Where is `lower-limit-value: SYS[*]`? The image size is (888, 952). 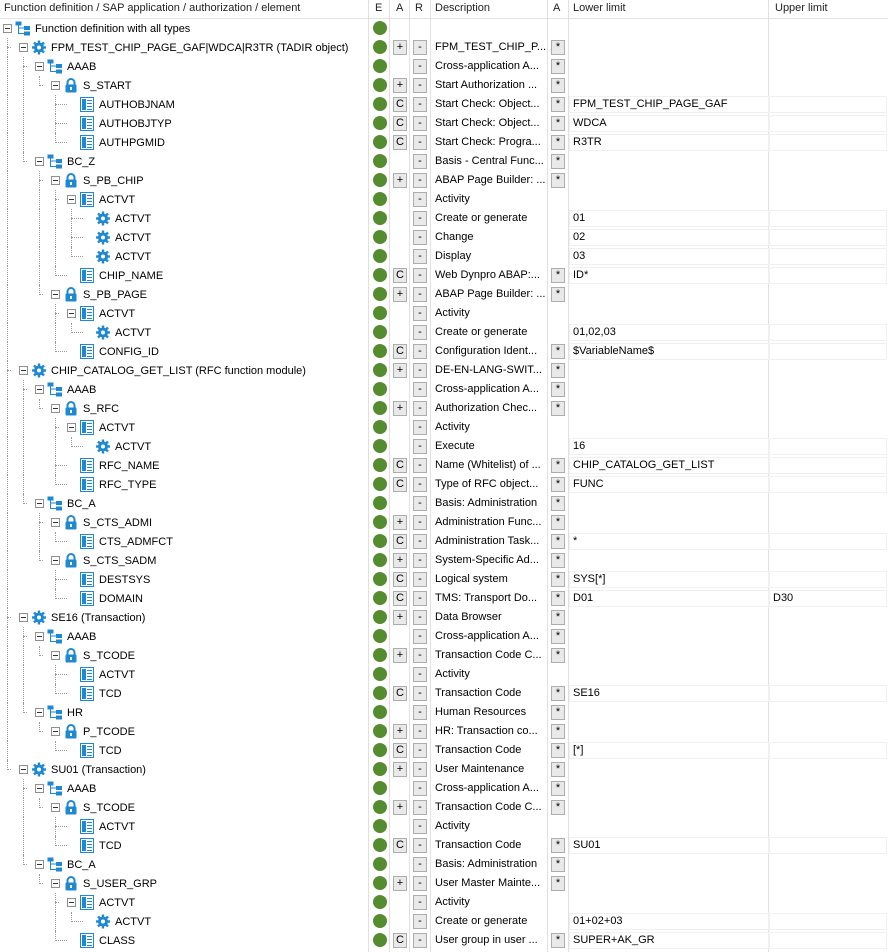
lower-limit-value: SYS[*] is located at coordinates (589, 579).